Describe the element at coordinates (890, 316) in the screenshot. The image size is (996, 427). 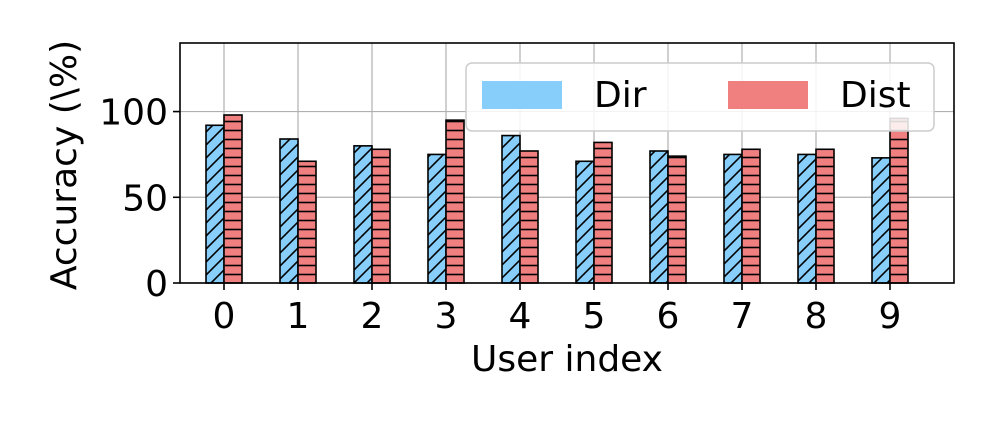
I see `x-tick-label: 9` at that location.